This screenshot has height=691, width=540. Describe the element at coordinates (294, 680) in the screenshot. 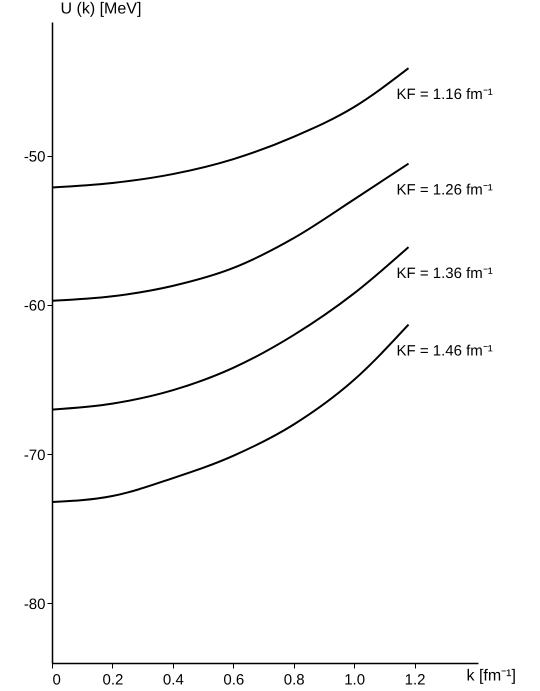

I see `x-tick-label: 0.8` at that location.